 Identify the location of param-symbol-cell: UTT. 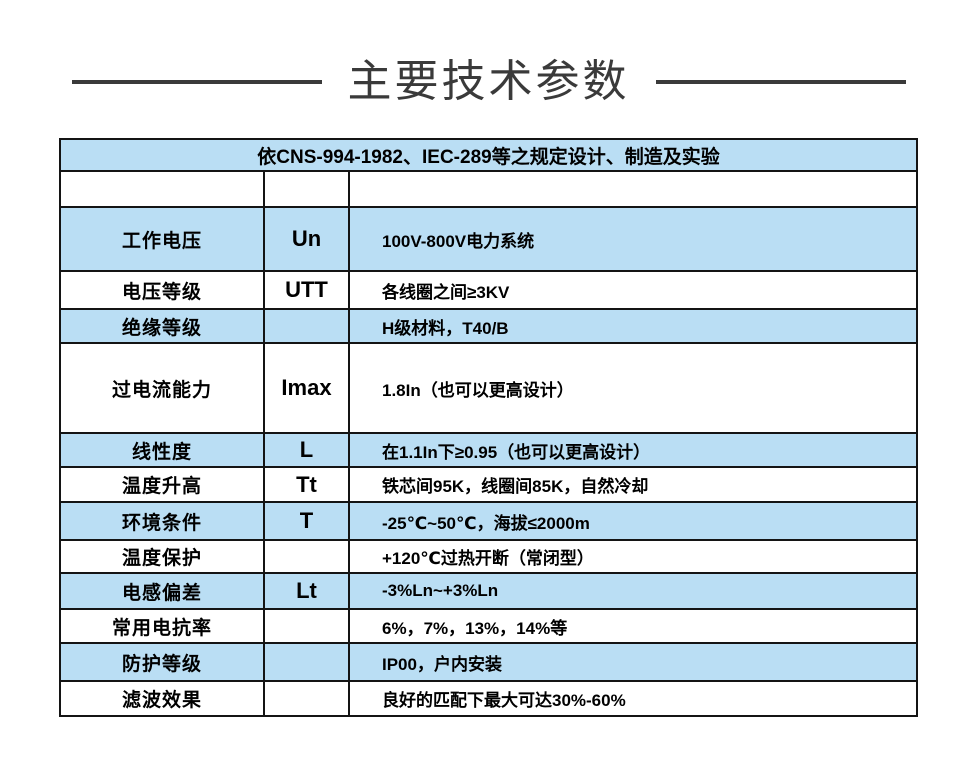
(307, 290).